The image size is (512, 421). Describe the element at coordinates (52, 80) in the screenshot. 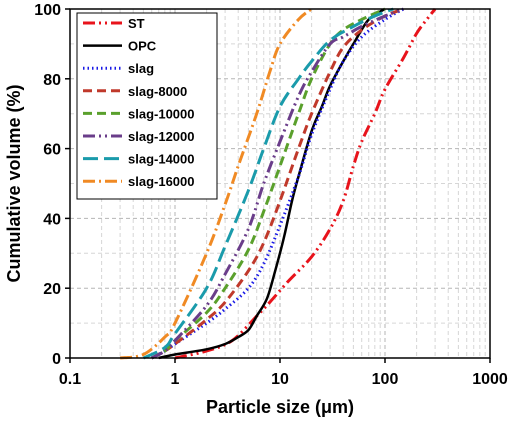

I see `y-tick-label: 80` at that location.